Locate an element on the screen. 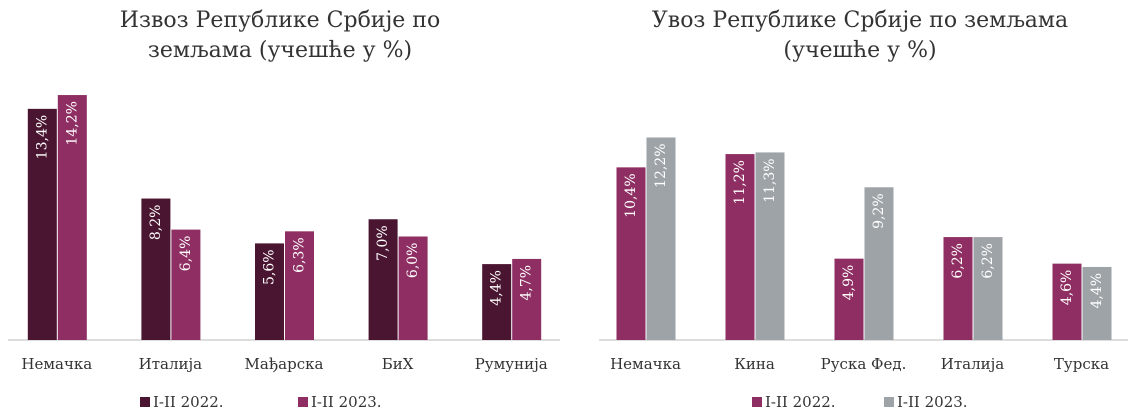 This screenshot has height=412, width=1136. value-label: 6,0% is located at coordinates (413, 261).